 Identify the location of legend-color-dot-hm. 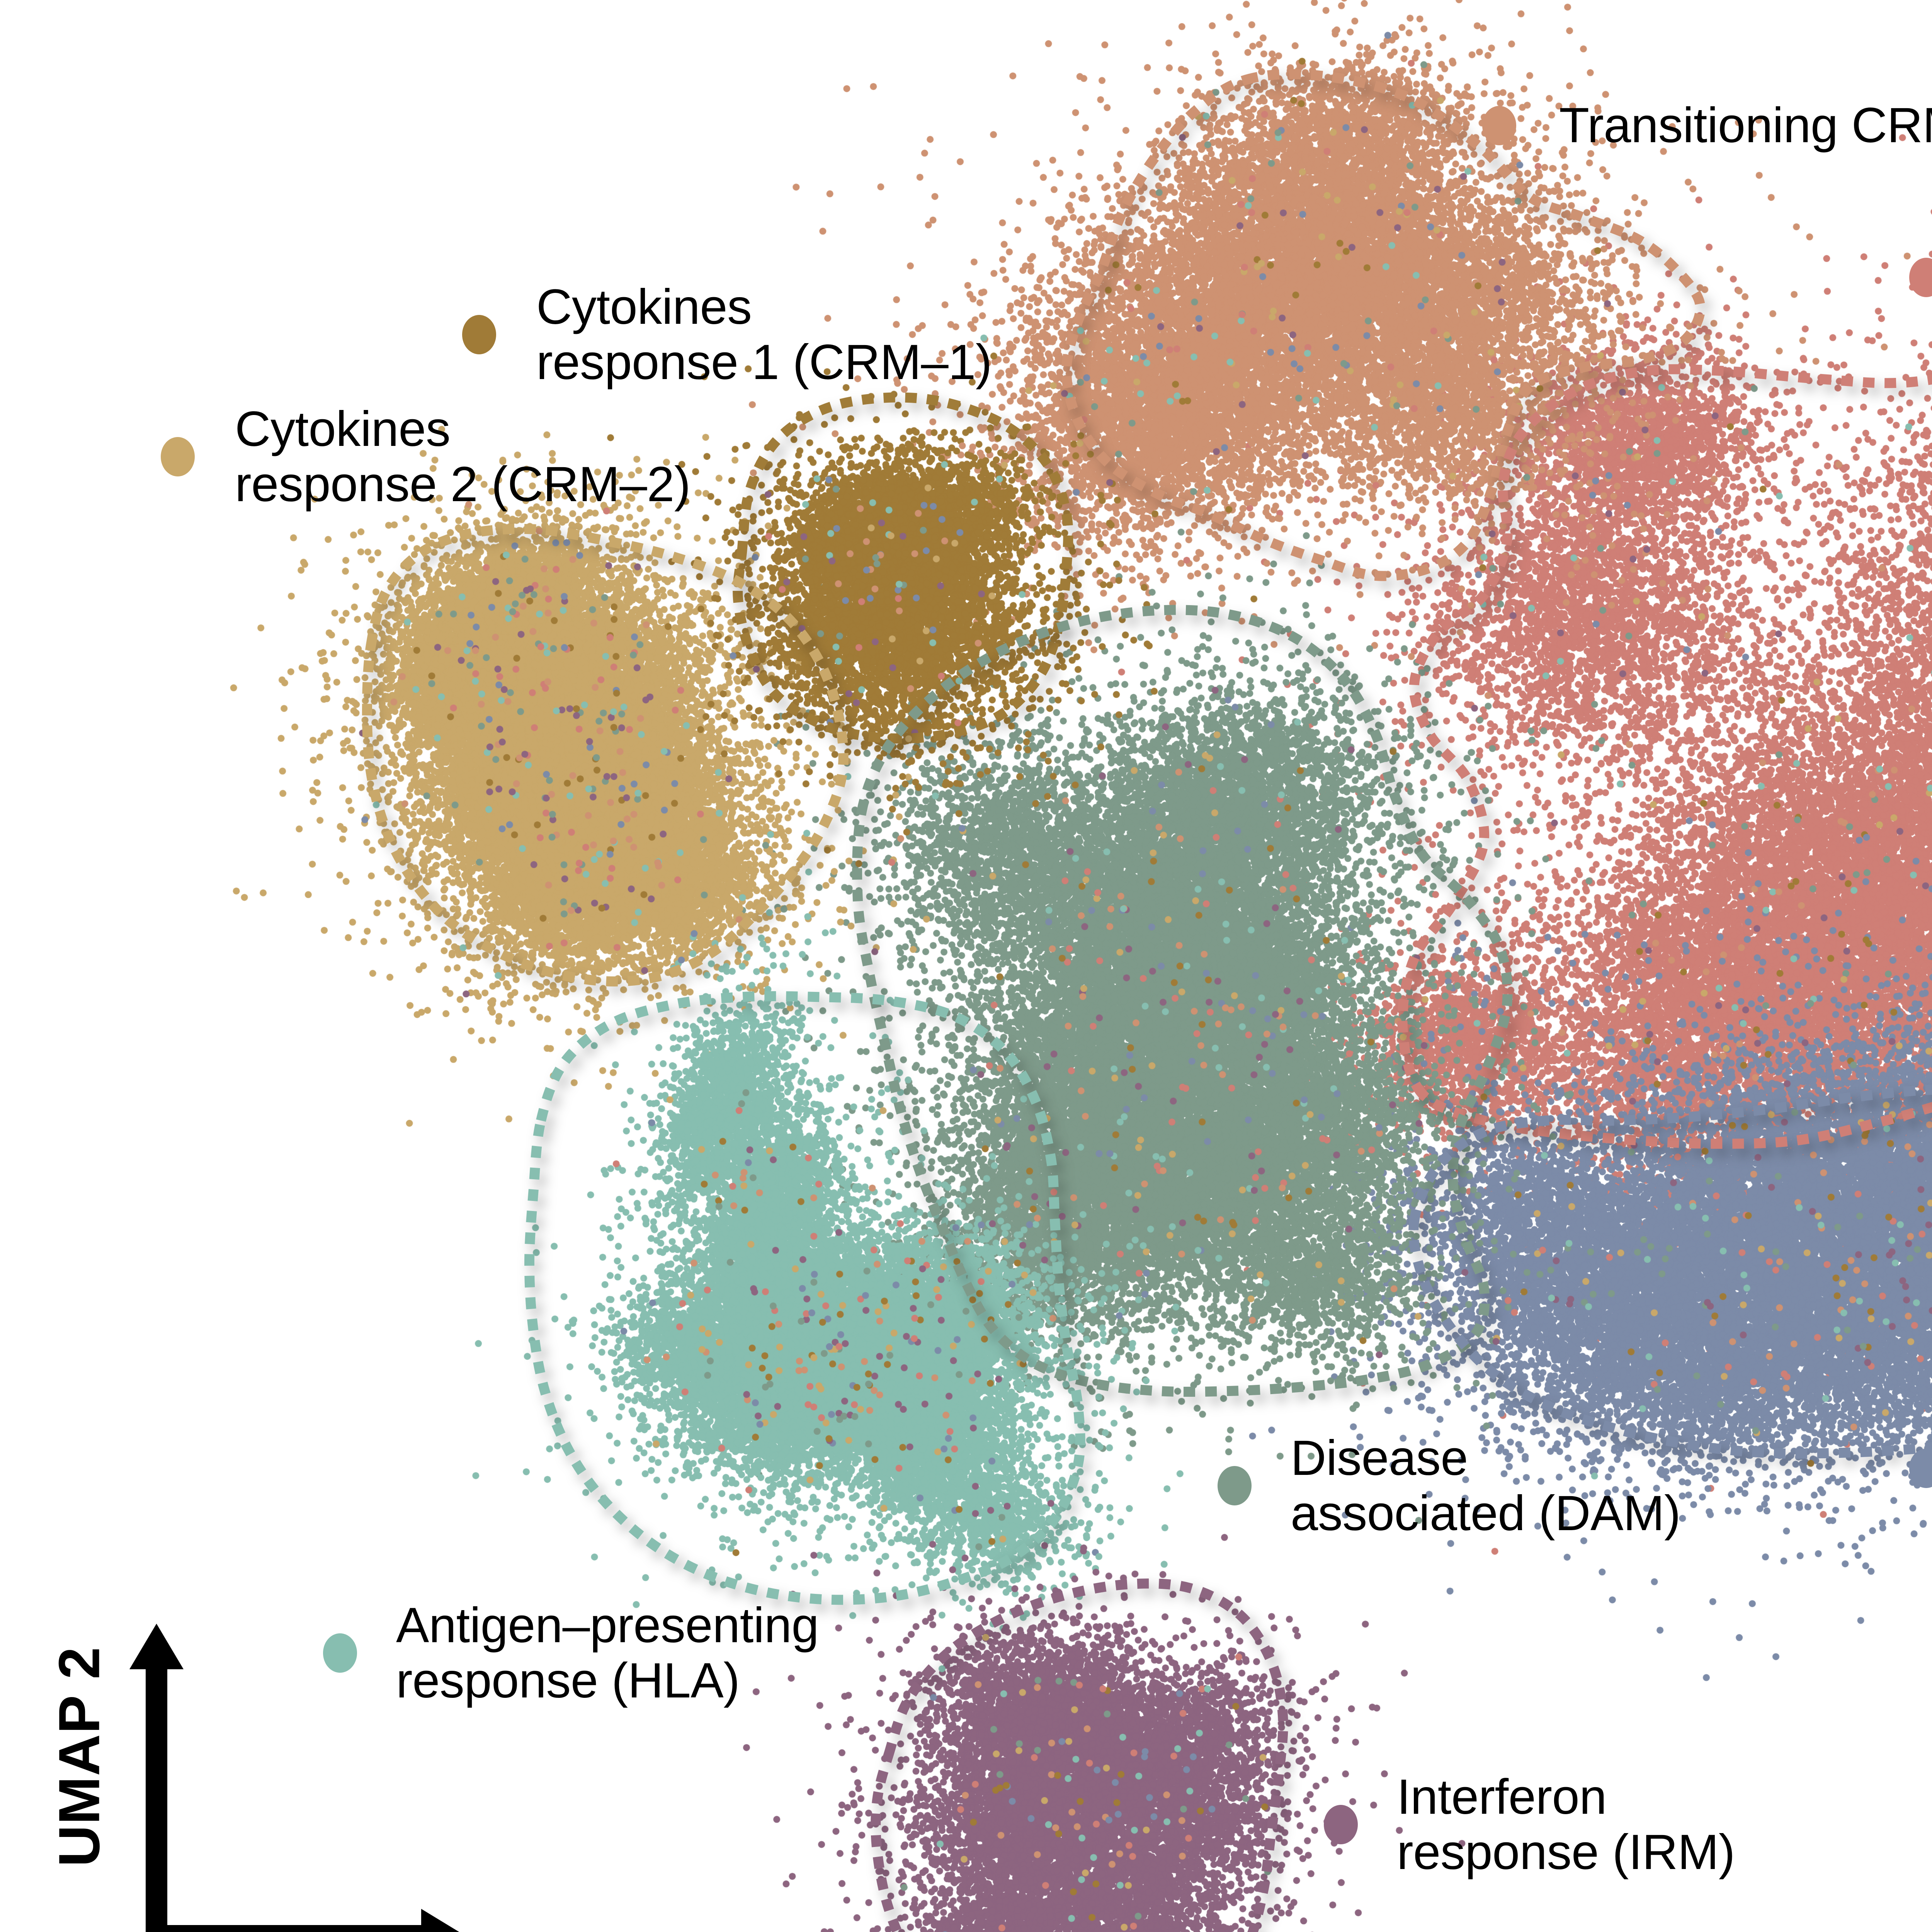
(1921, 277).